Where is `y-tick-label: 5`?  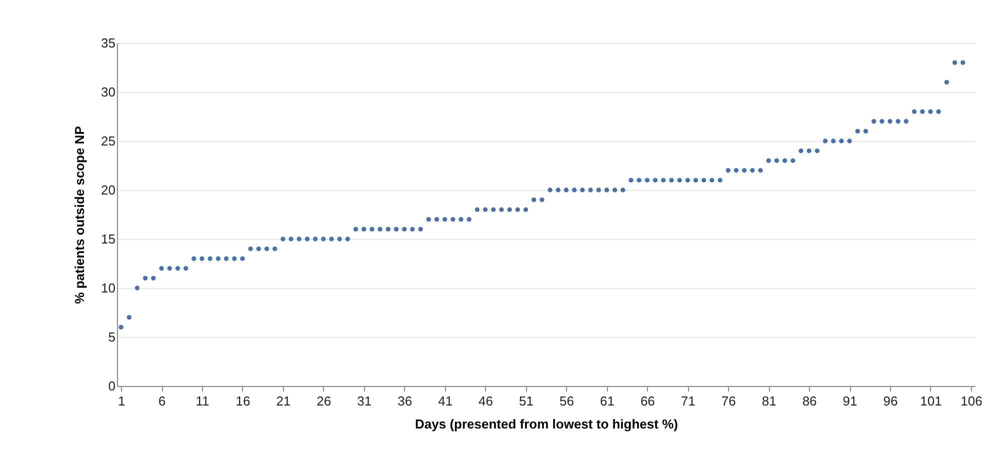 y-tick-label: 5 is located at coordinates (112, 337).